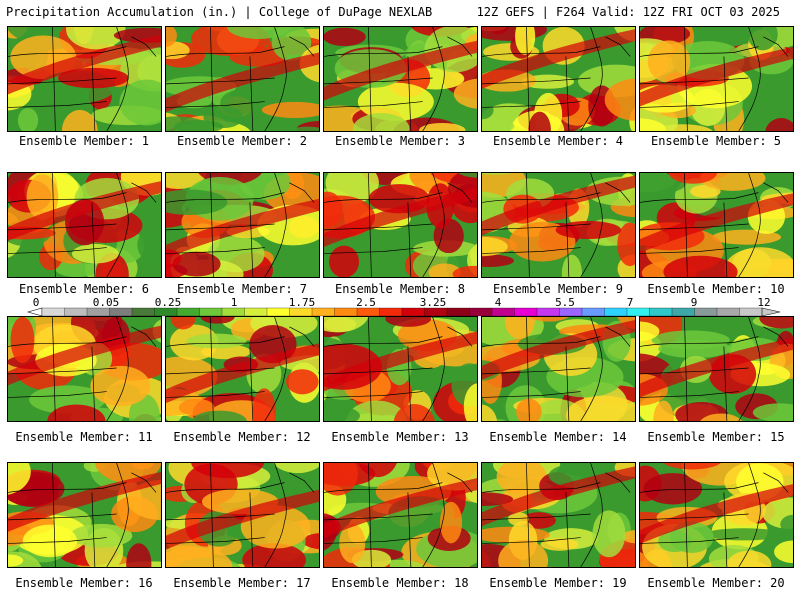  I want to click on colorbar-tick-label: 2.5, so click(366, 302).